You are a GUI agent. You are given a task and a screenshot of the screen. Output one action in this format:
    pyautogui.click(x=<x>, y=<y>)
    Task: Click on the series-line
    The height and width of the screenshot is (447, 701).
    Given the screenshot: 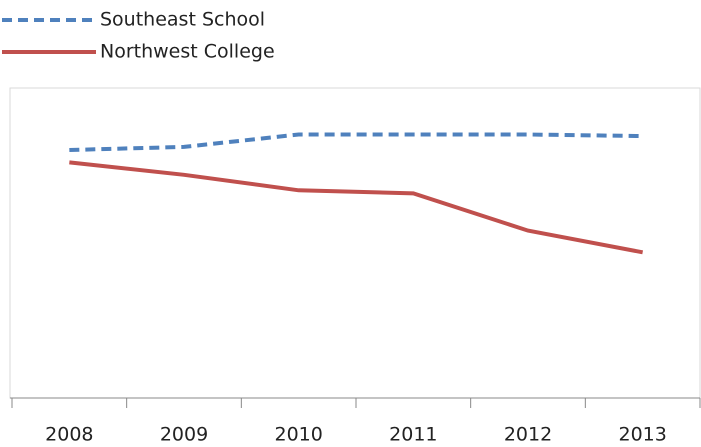 What is the action you would take?
    pyautogui.click(x=356, y=142)
    